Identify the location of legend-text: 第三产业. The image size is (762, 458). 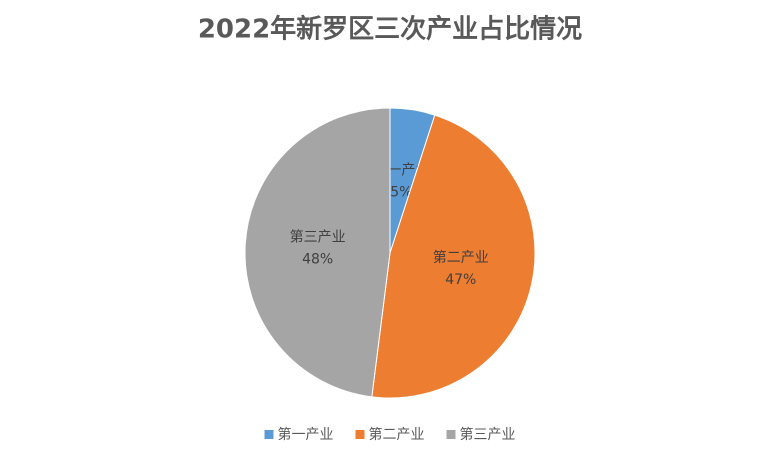
(488, 434).